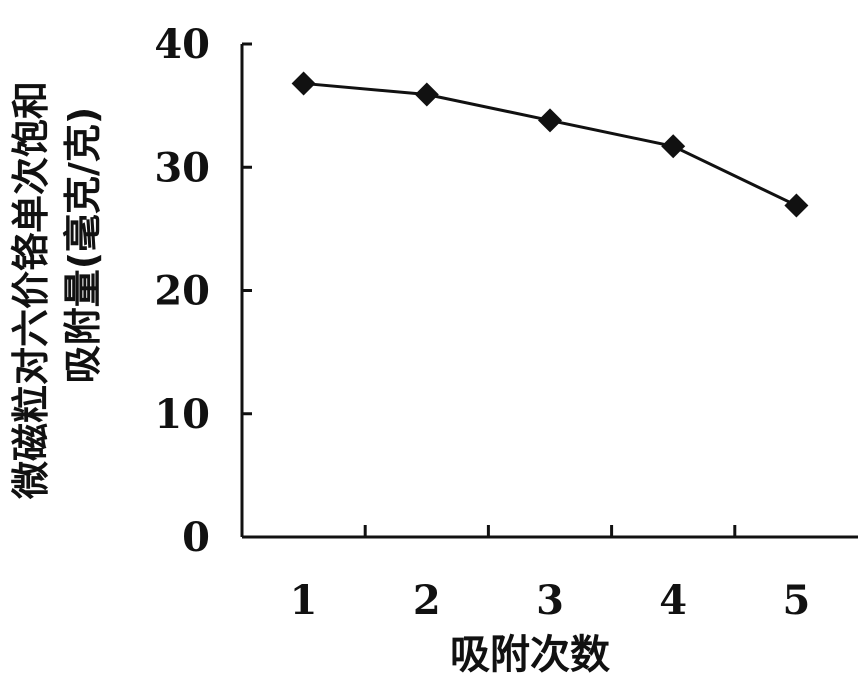  I want to click on x-tick-label: 5, so click(796, 600).